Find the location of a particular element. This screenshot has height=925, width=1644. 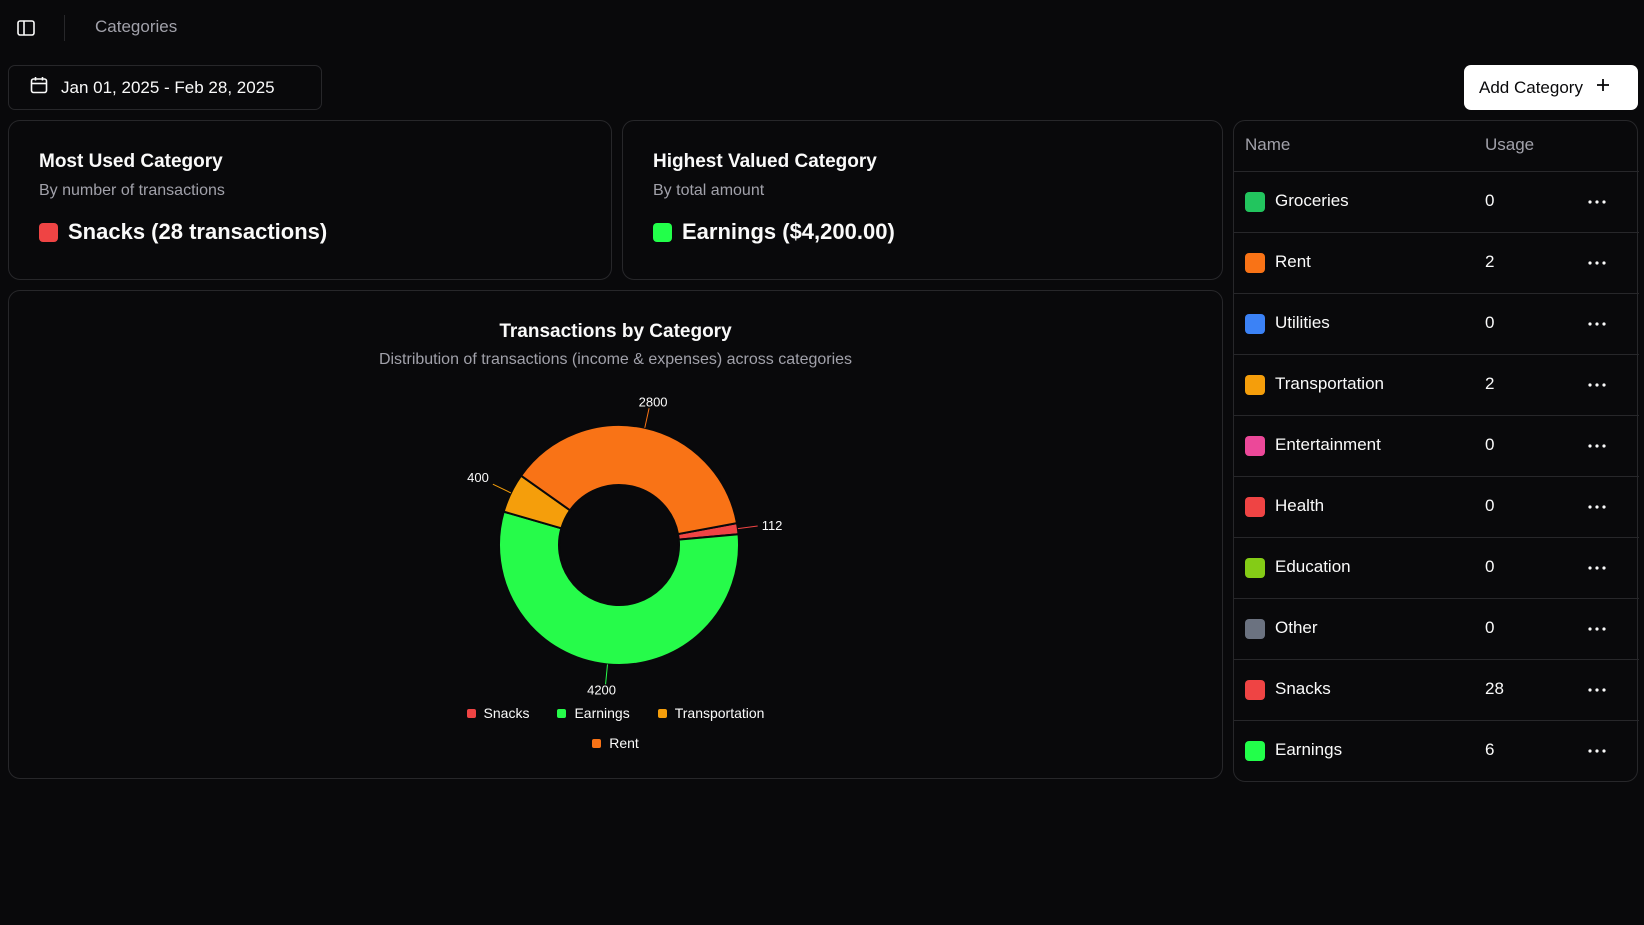

plus-icon is located at coordinates (1603, 87).